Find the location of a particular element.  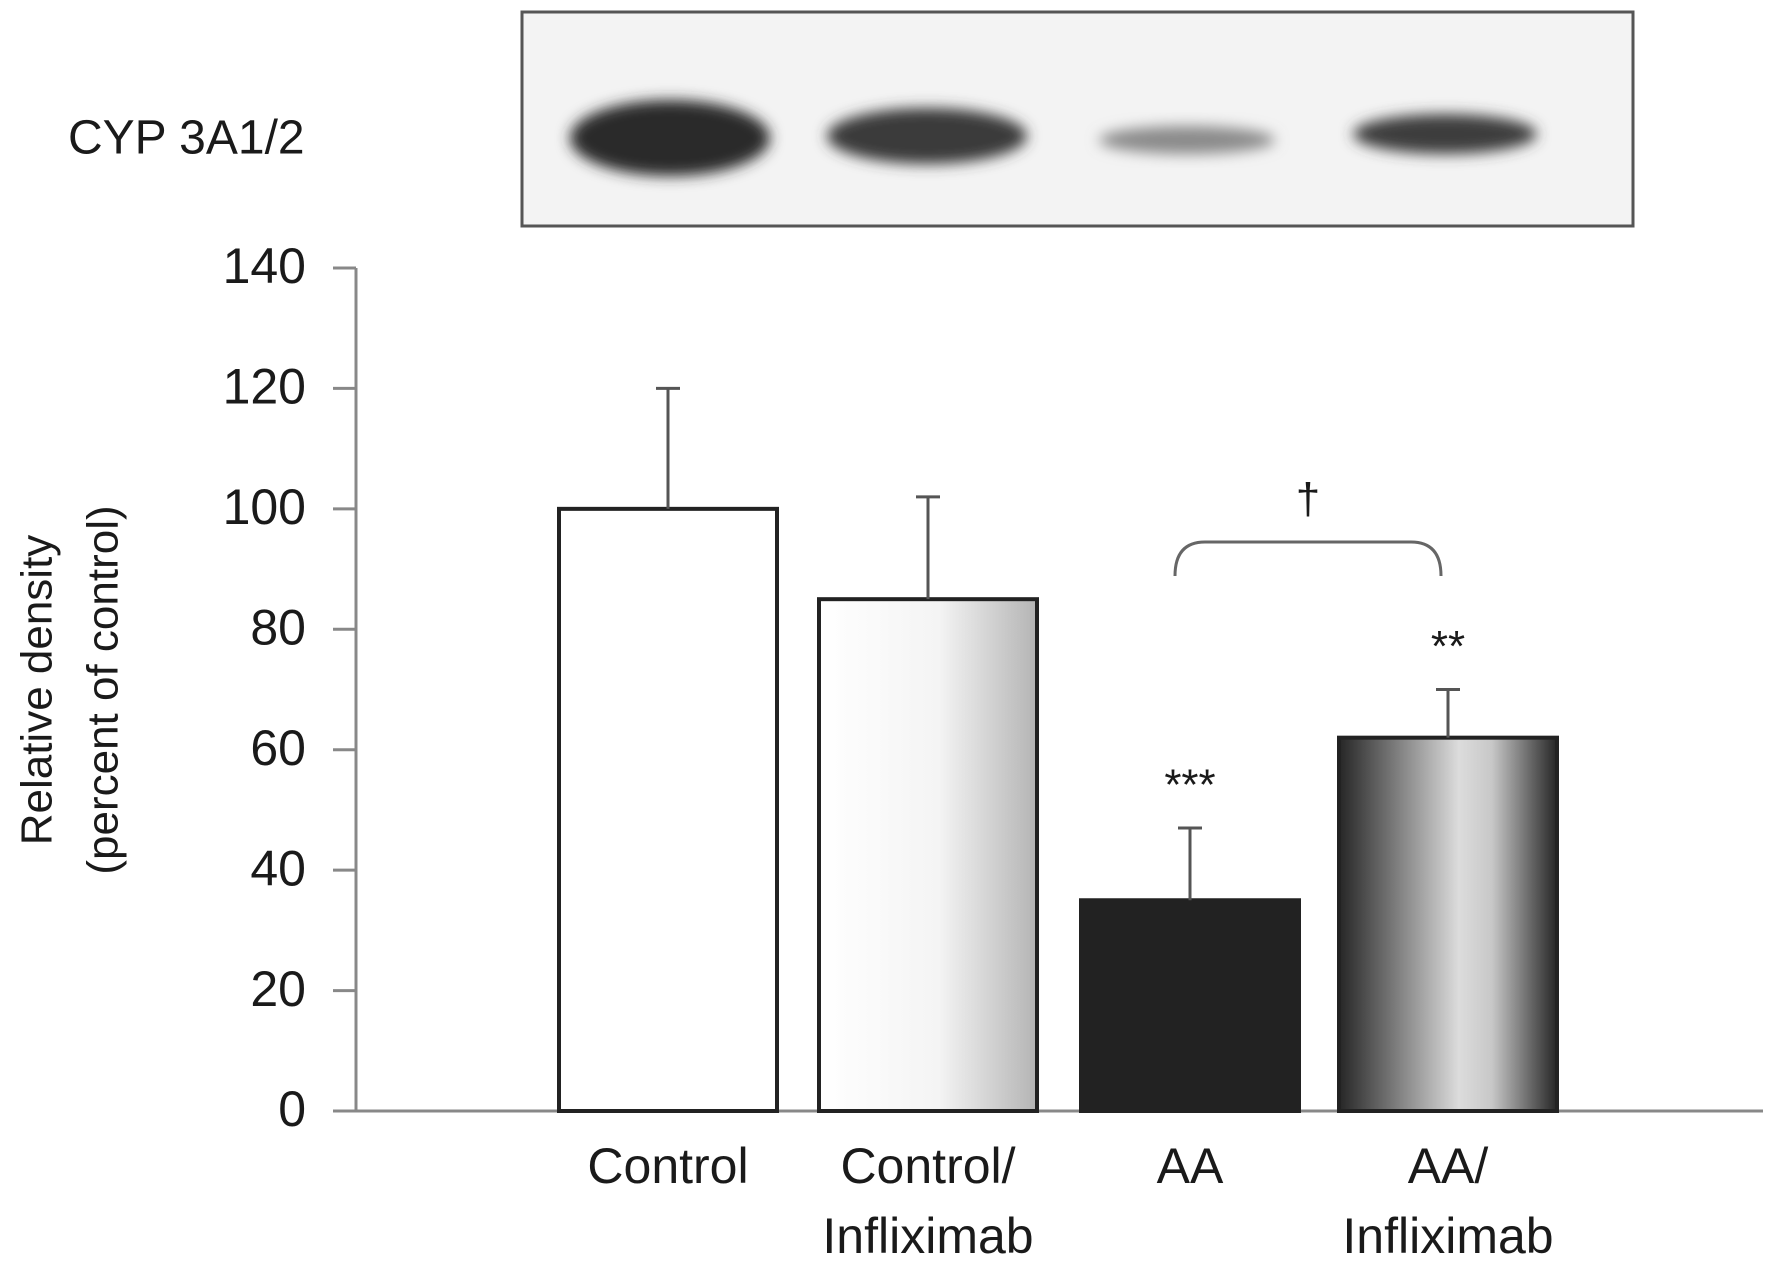

y-tick-label: 60 is located at coordinates (278, 748).